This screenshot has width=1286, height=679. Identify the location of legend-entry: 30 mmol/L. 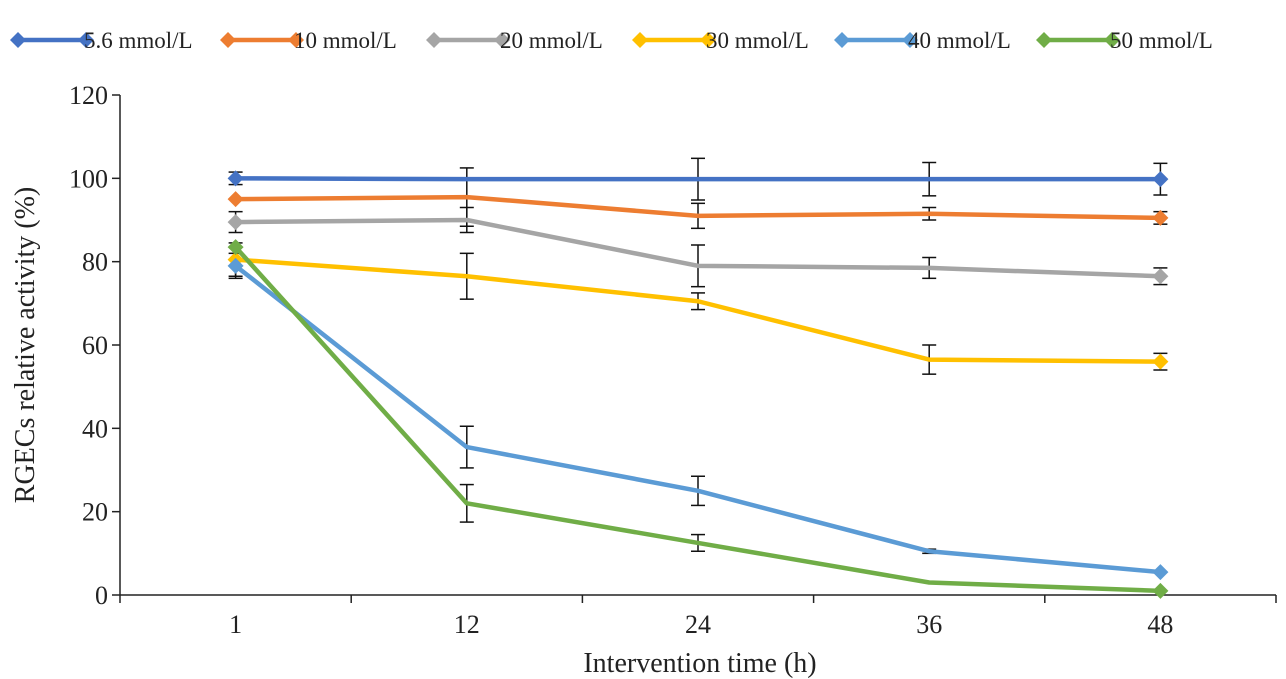
(720, 40).